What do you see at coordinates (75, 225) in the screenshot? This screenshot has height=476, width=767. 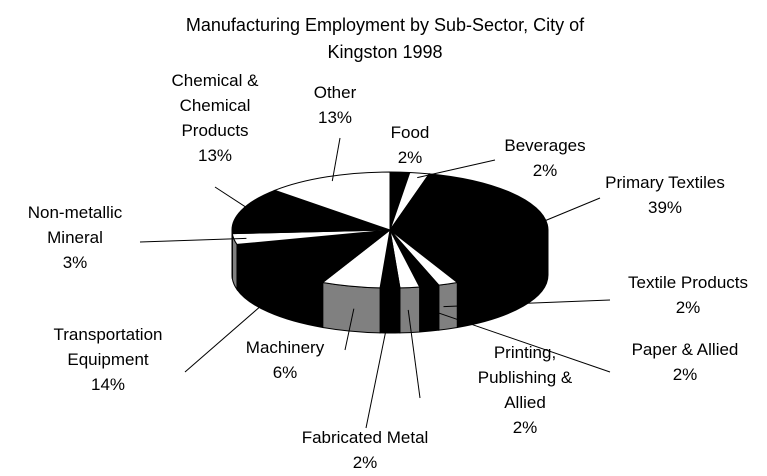 I see `category-name: Non-metallic Mineral` at bounding box center [75, 225].